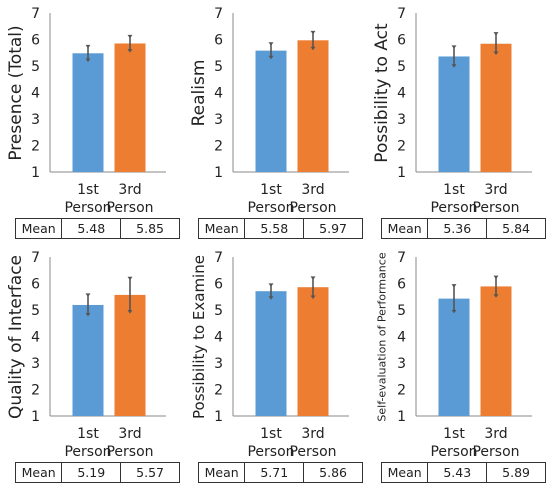 Image resolution: width=550 pixels, height=488 pixels. I want to click on mean-row: Mean 5.58 5.97, so click(280, 228).